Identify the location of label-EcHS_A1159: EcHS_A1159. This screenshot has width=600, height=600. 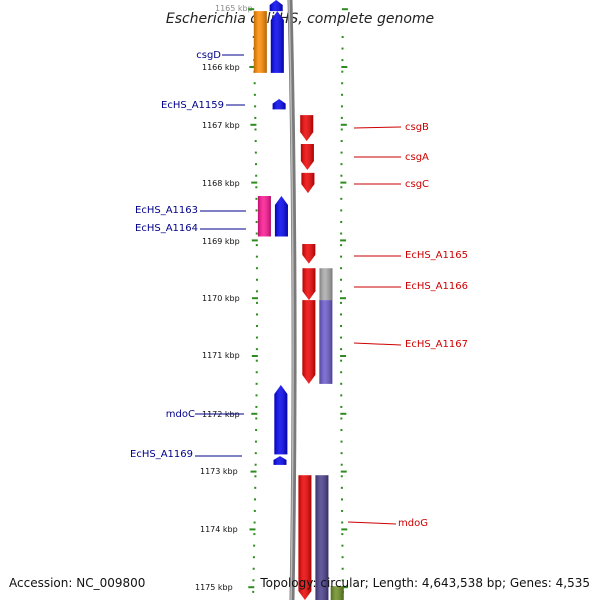
(192, 105).